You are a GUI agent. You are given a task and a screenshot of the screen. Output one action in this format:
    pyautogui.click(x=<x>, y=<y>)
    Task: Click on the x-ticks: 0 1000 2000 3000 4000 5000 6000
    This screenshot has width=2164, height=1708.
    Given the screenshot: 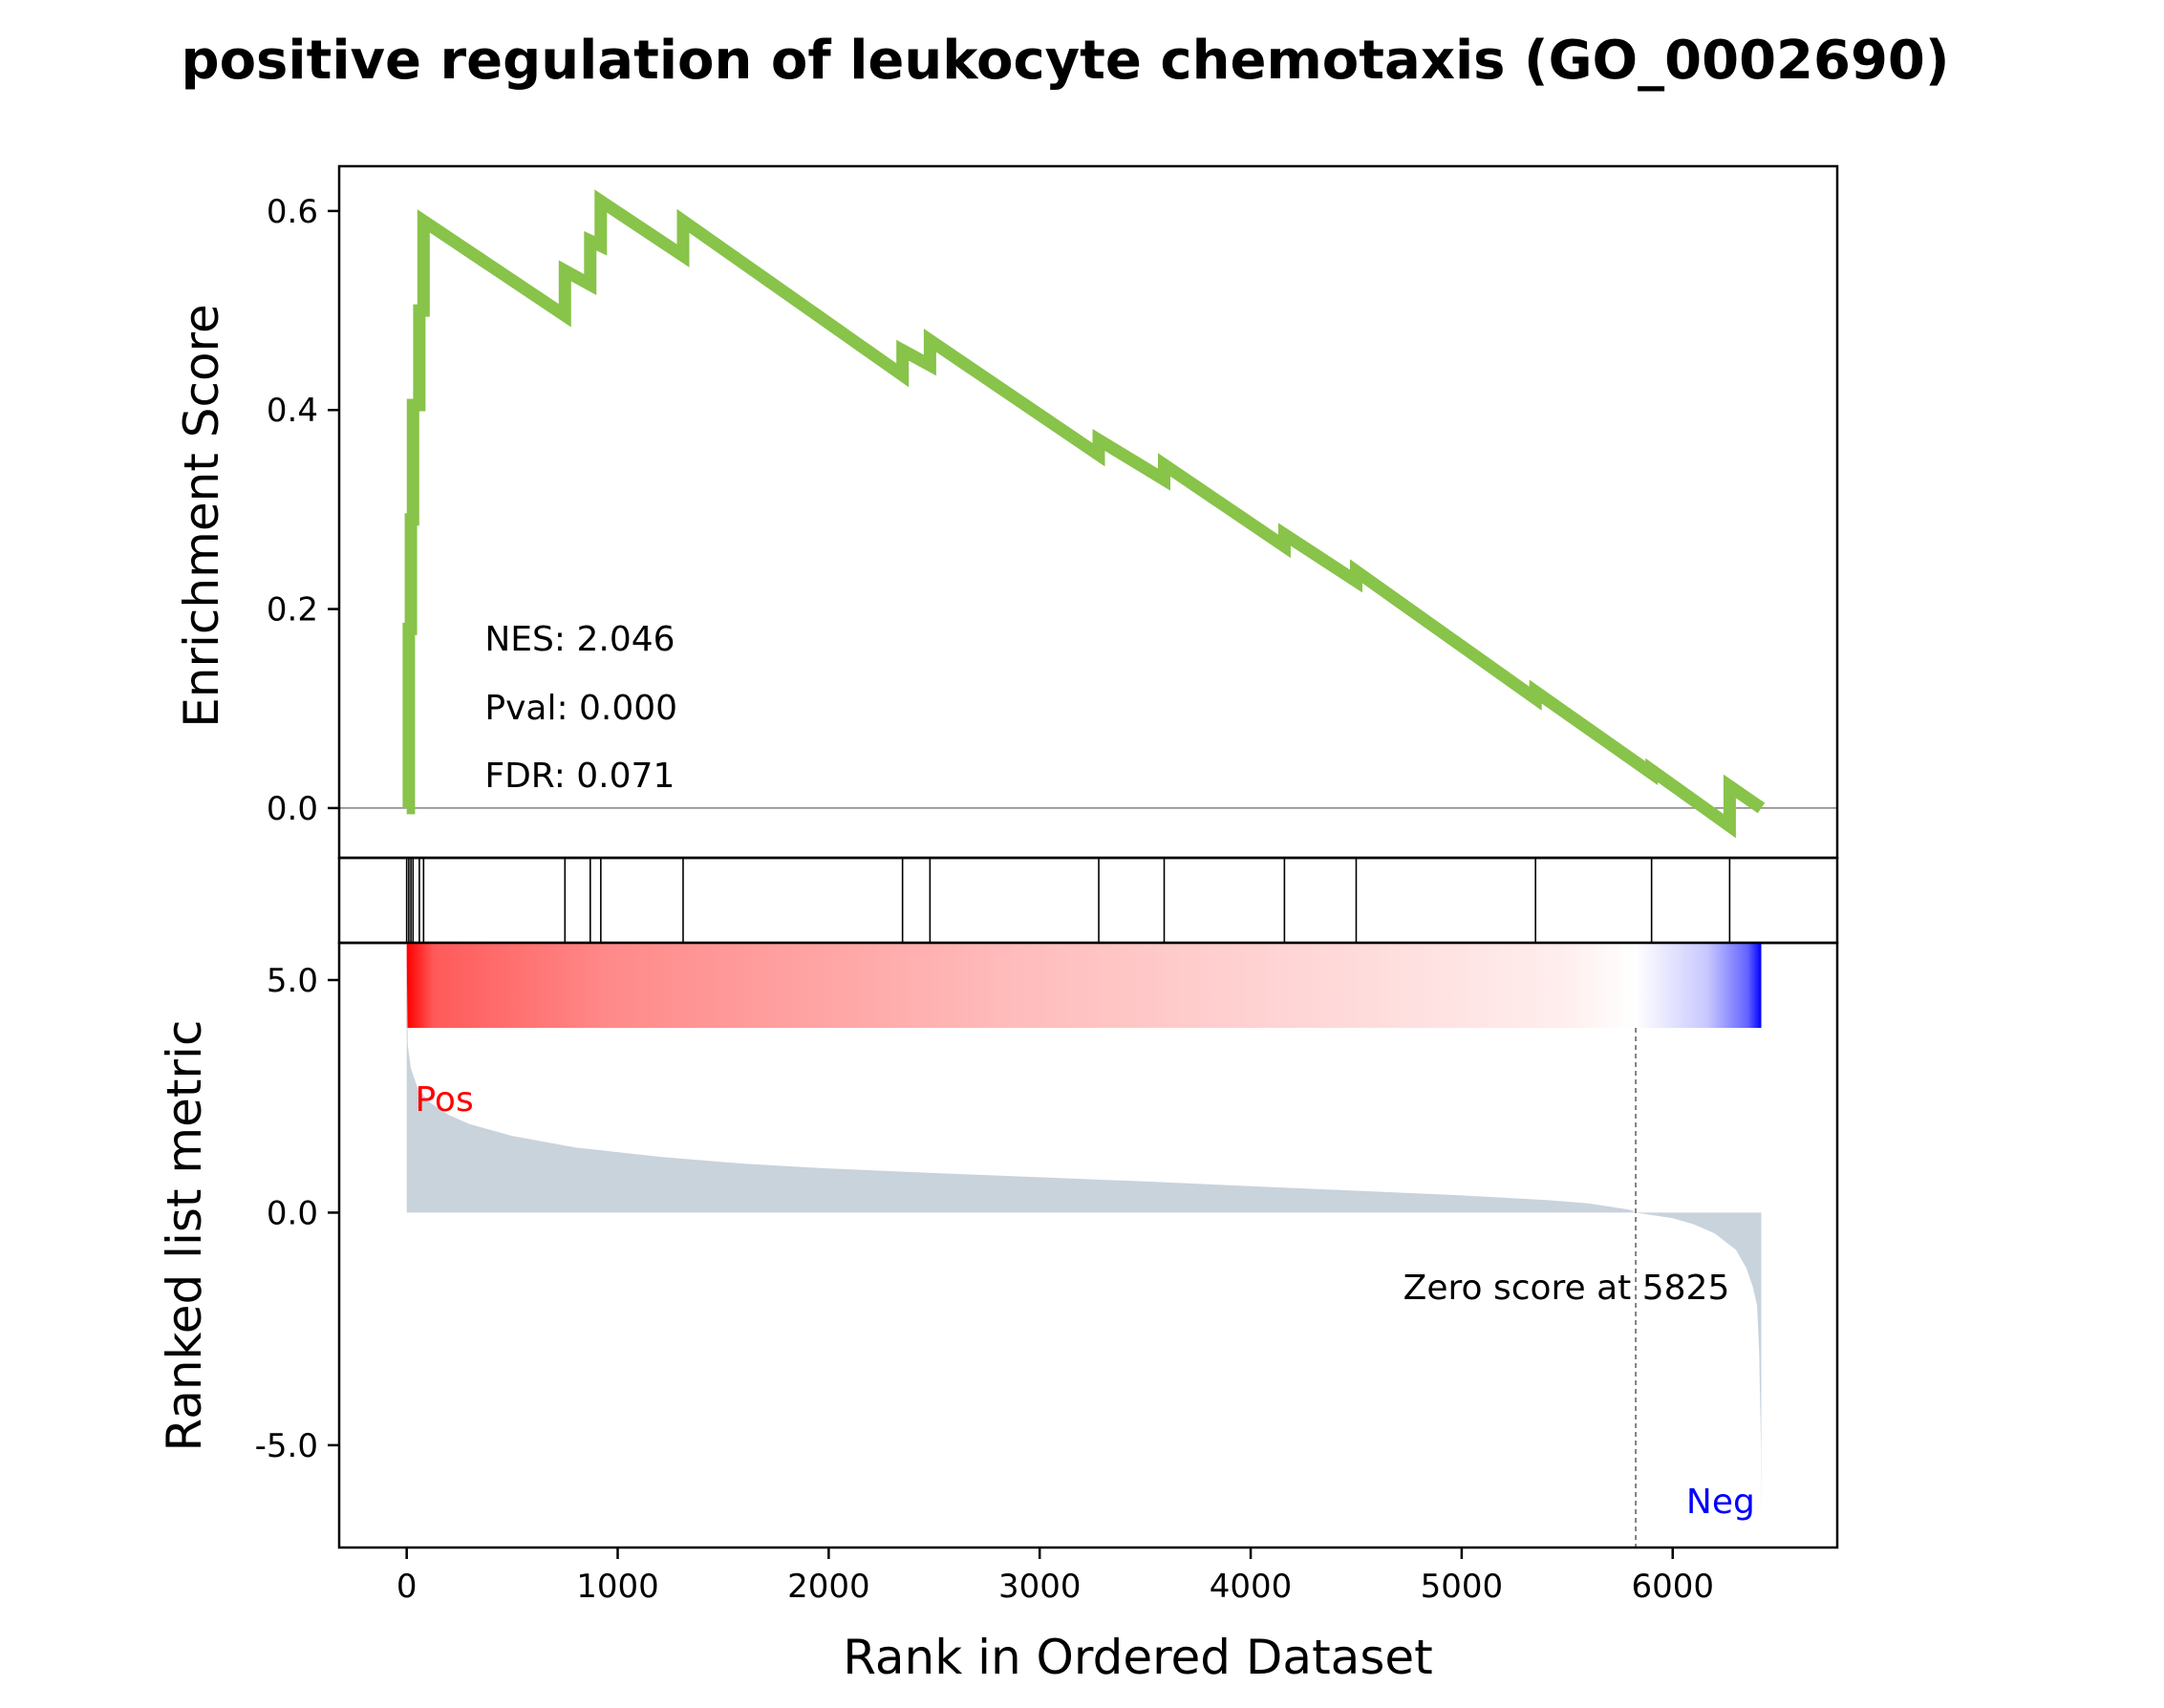 What is the action you would take?
    pyautogui.click(x=1055, y=1577)
    